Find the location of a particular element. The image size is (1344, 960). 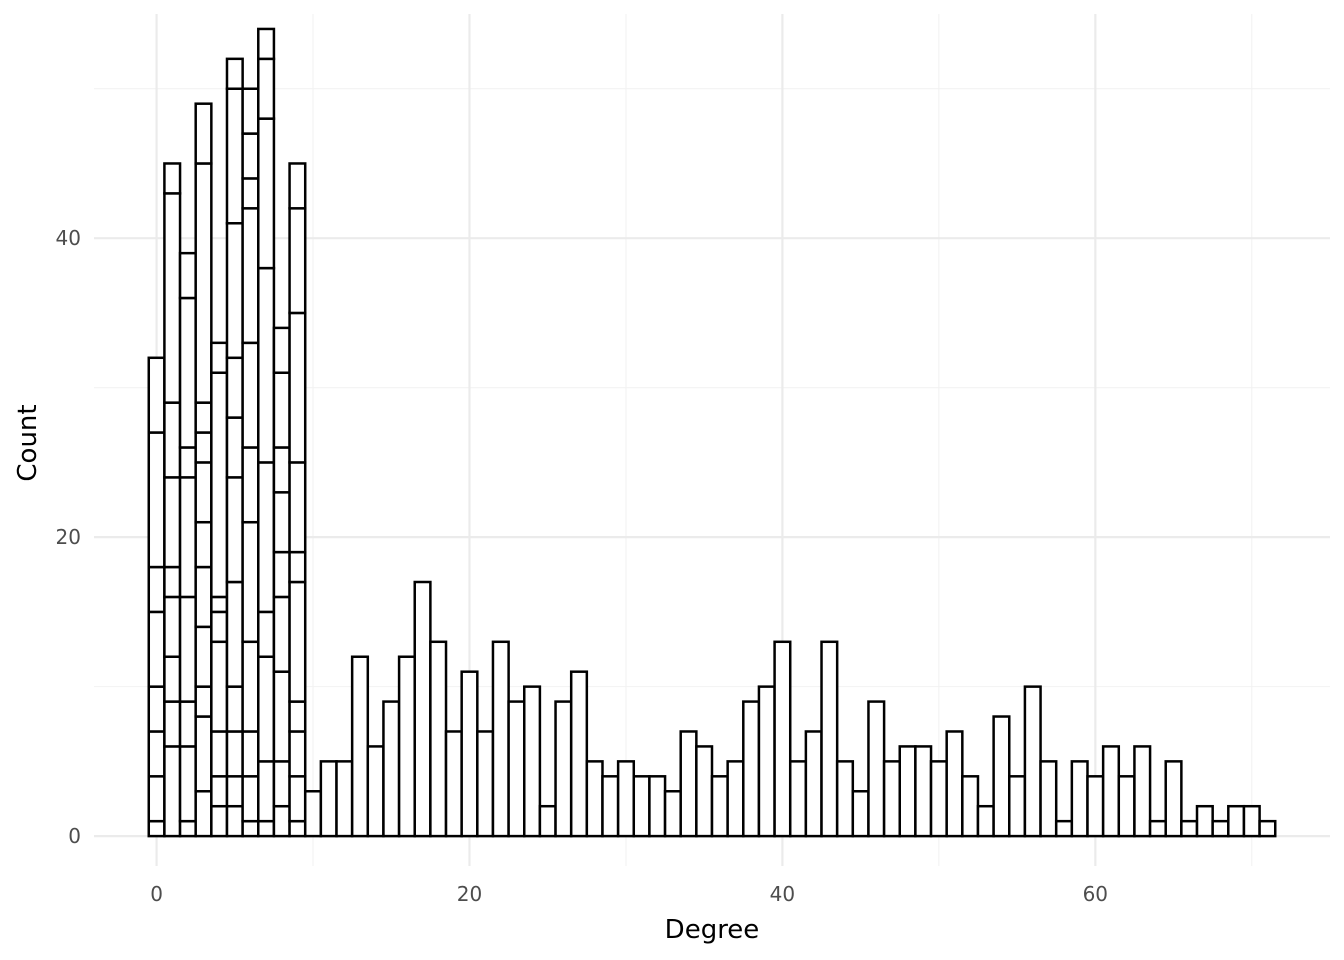

y-axis-tick-labels: 0 20 40 is located at coordinates (68, 537).